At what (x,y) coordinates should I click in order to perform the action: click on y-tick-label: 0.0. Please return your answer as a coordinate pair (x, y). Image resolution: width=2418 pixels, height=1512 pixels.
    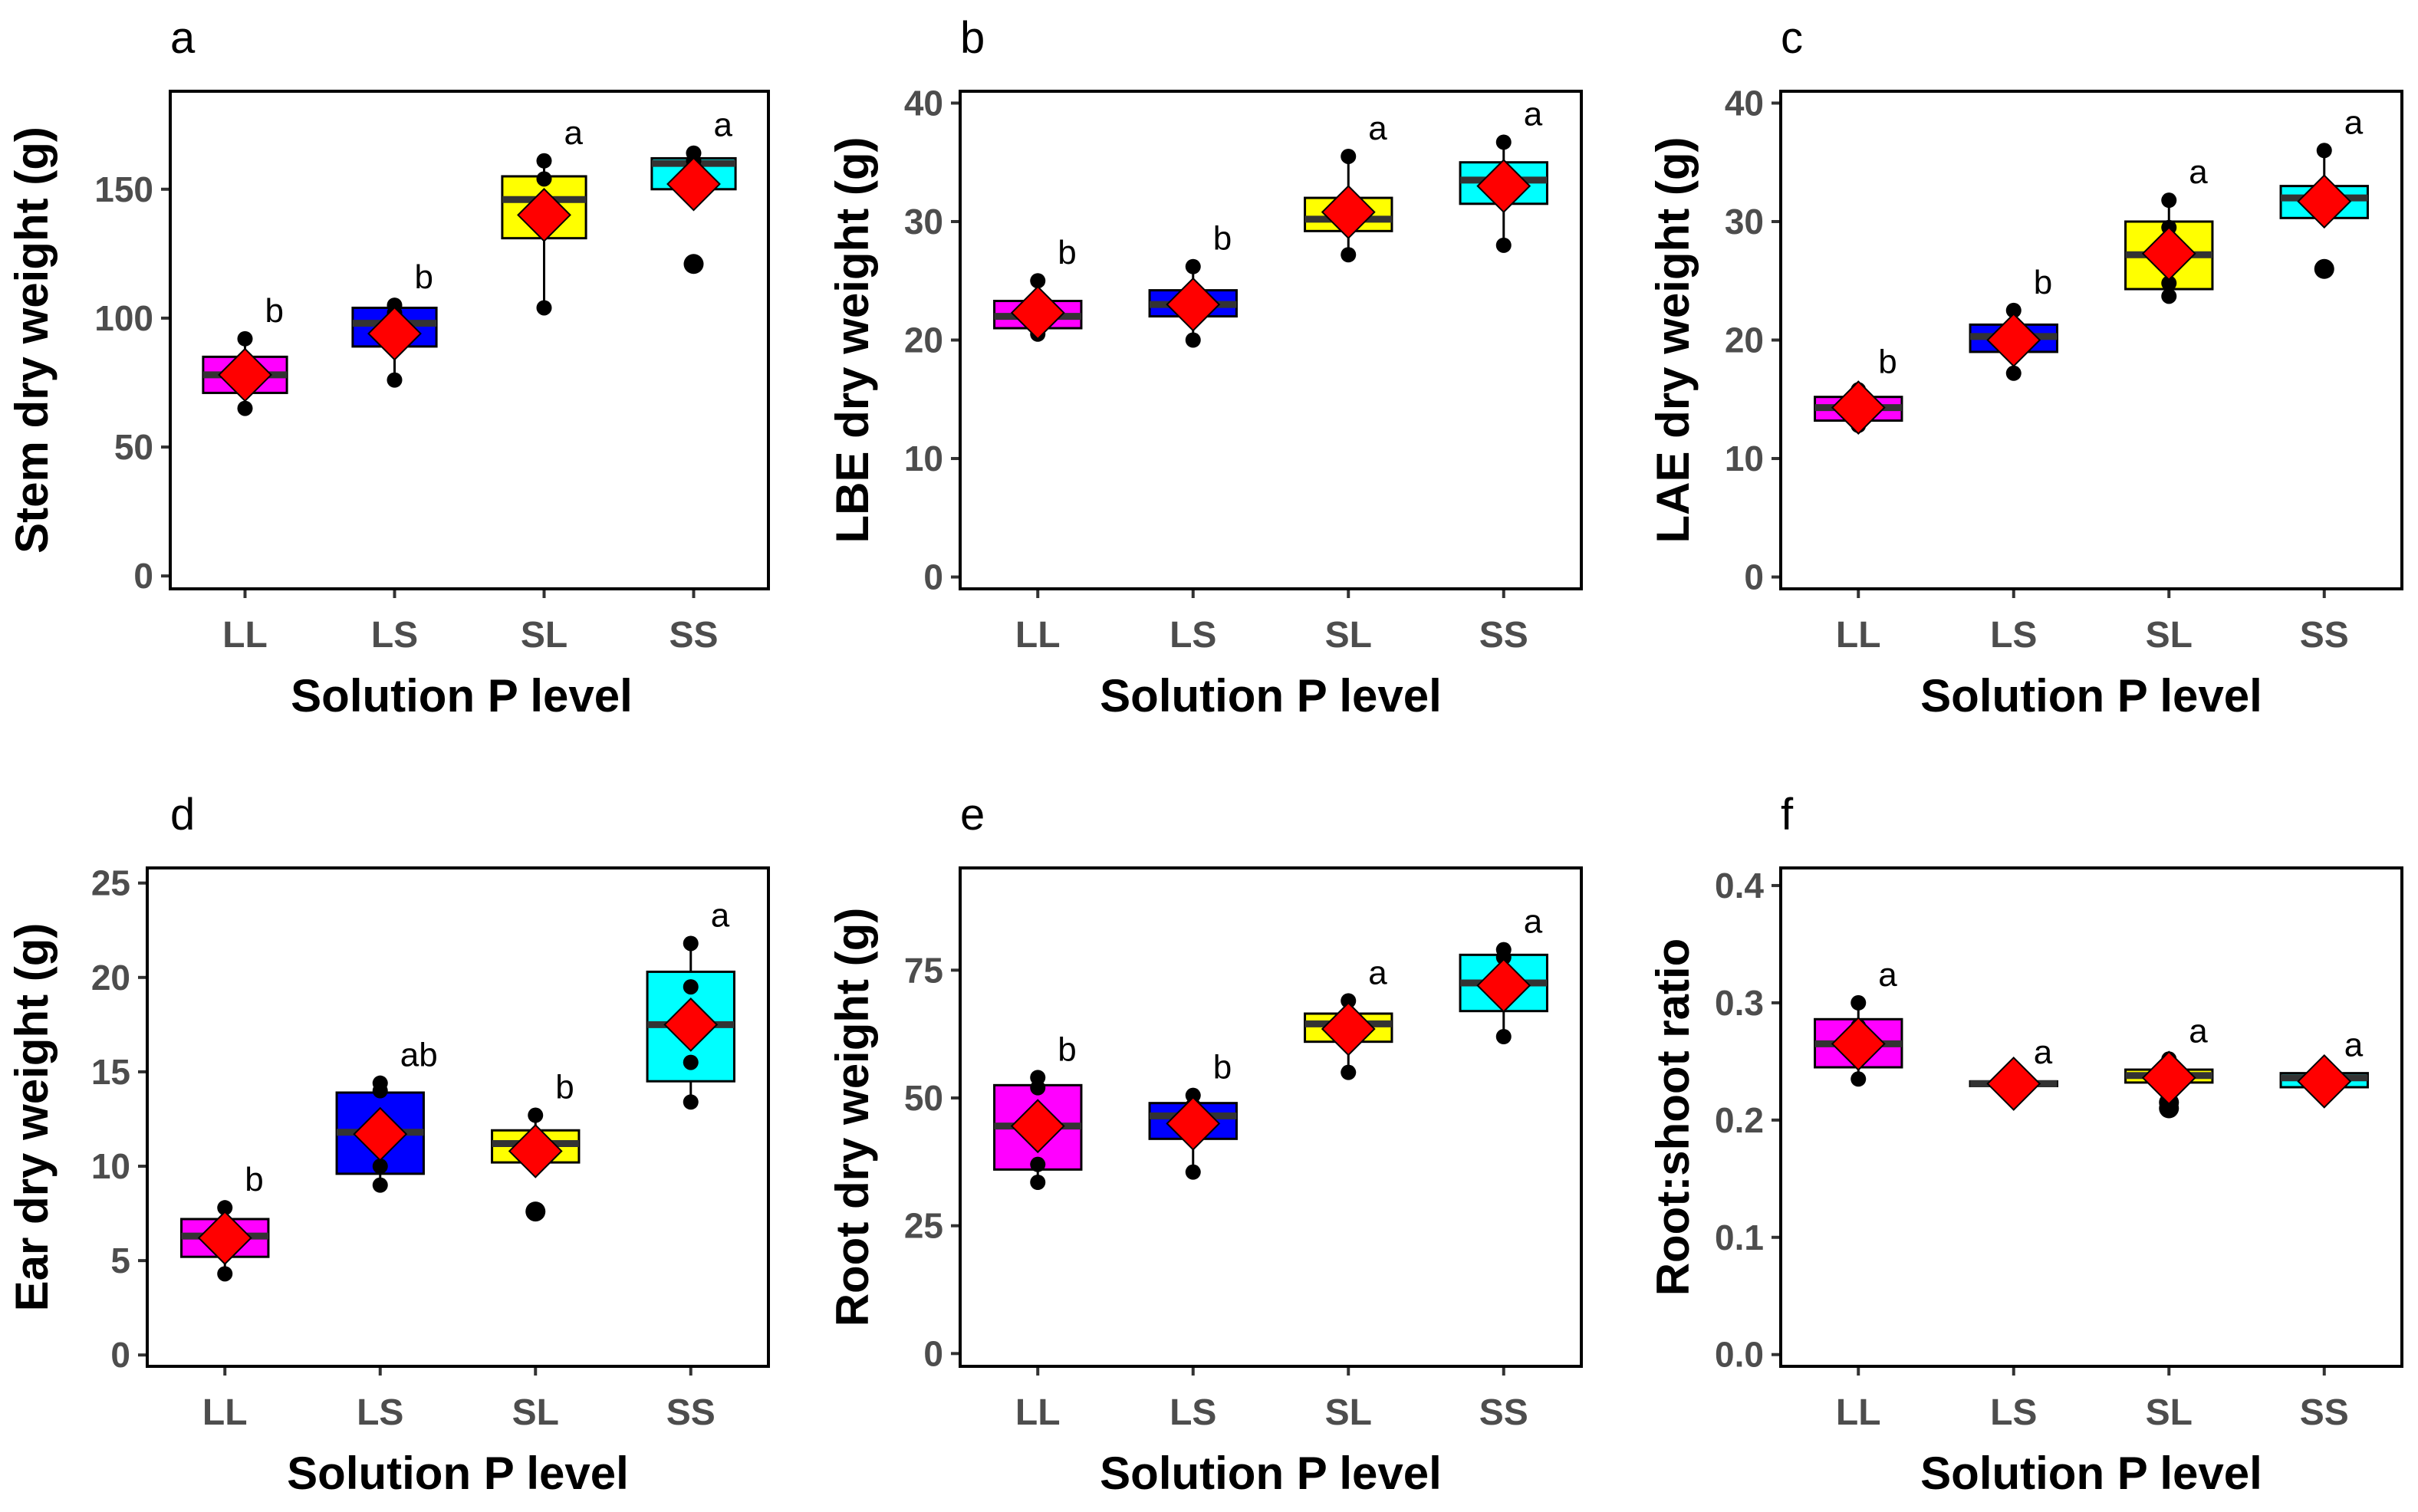
    Looking at the image, I should click on (1739, 1355).